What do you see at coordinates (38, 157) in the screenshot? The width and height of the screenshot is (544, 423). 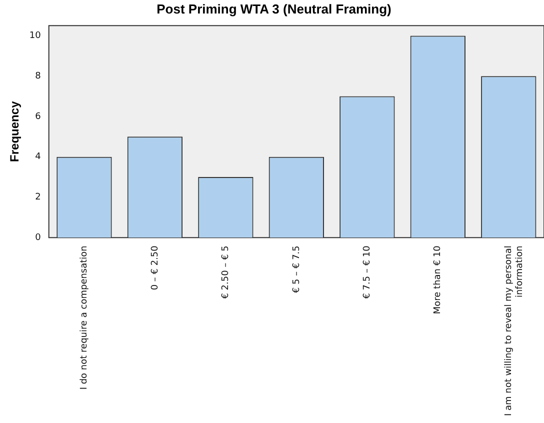 I see `y-tick-label: 4` at bounding box center [38, 157].